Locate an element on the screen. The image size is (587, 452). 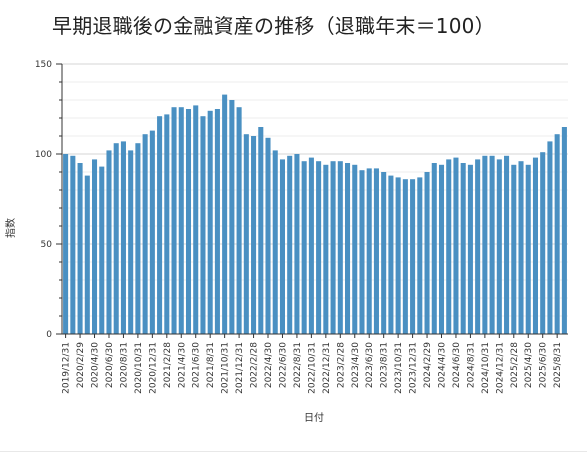
x-tick-label: 2020/2/29 is located at coordinates (81, 365).